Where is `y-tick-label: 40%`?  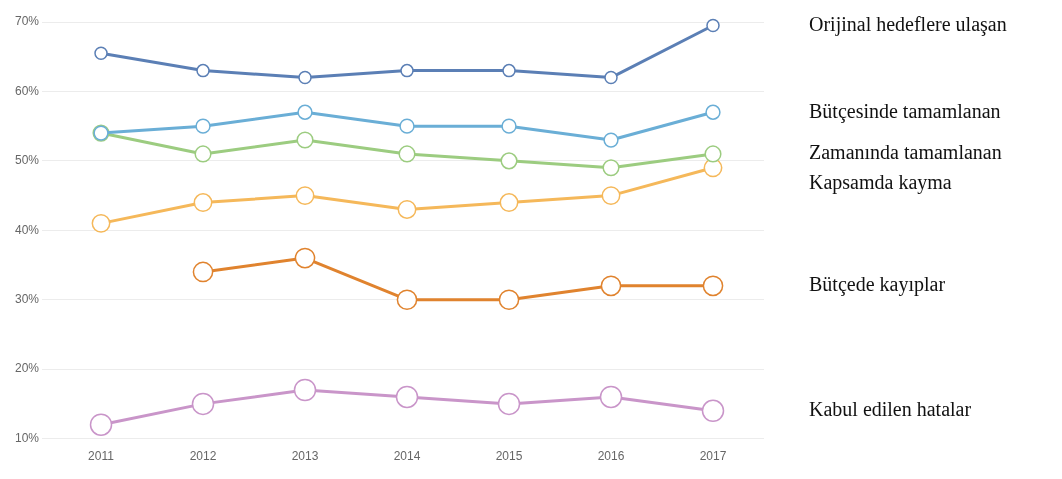
y-tick-label: 40% is located at coordinates (27, 229).